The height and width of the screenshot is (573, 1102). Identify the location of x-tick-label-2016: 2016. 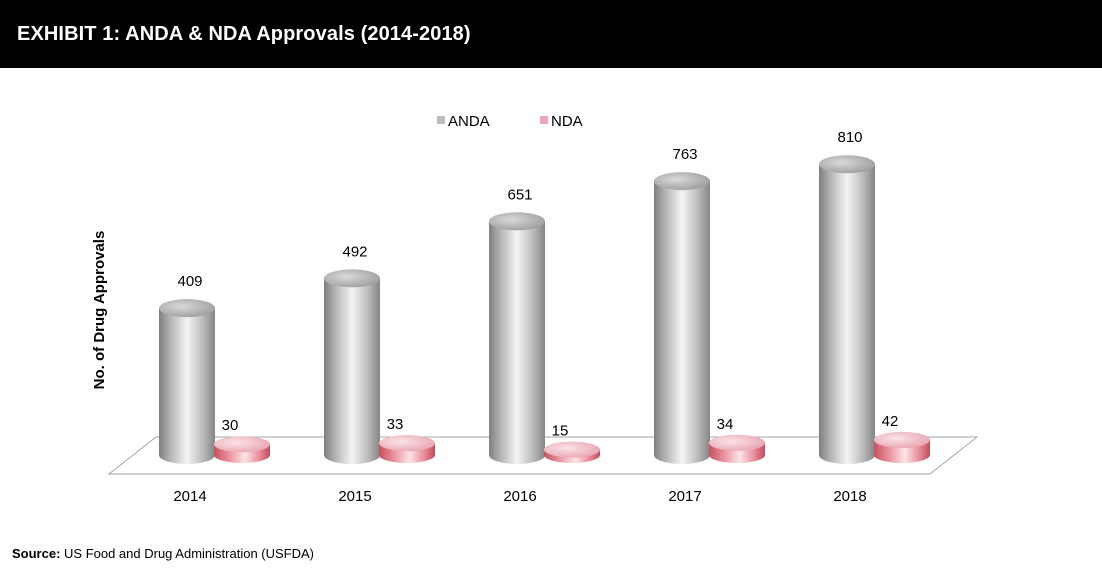
(519, 496).